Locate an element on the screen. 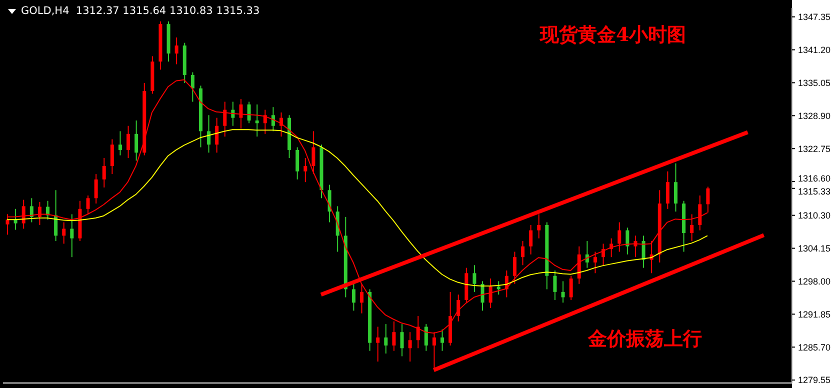 The width and height of the screenshot is (834, 388). y-tick-label: 1347.35 is located at coordinates (814, 17).